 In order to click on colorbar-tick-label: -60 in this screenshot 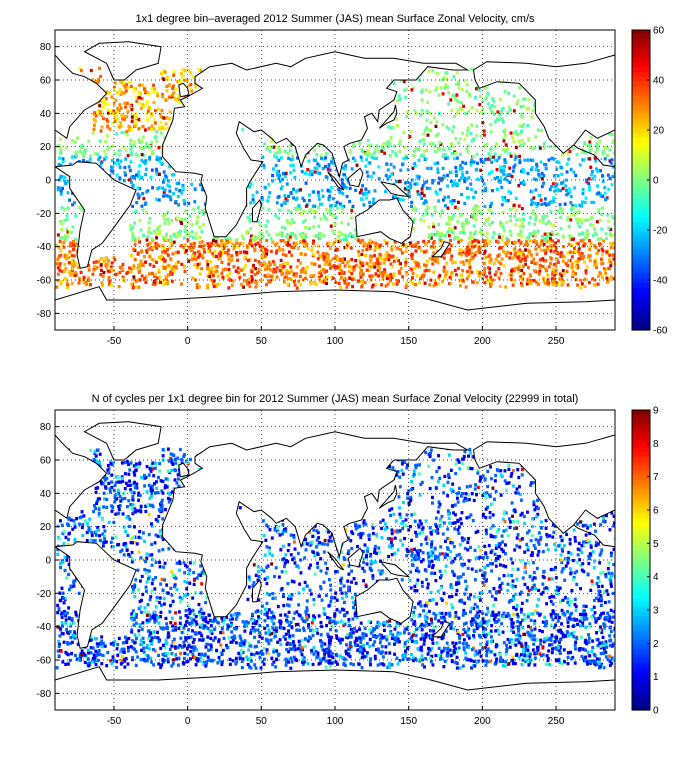, I will do `click(660, 331)`.